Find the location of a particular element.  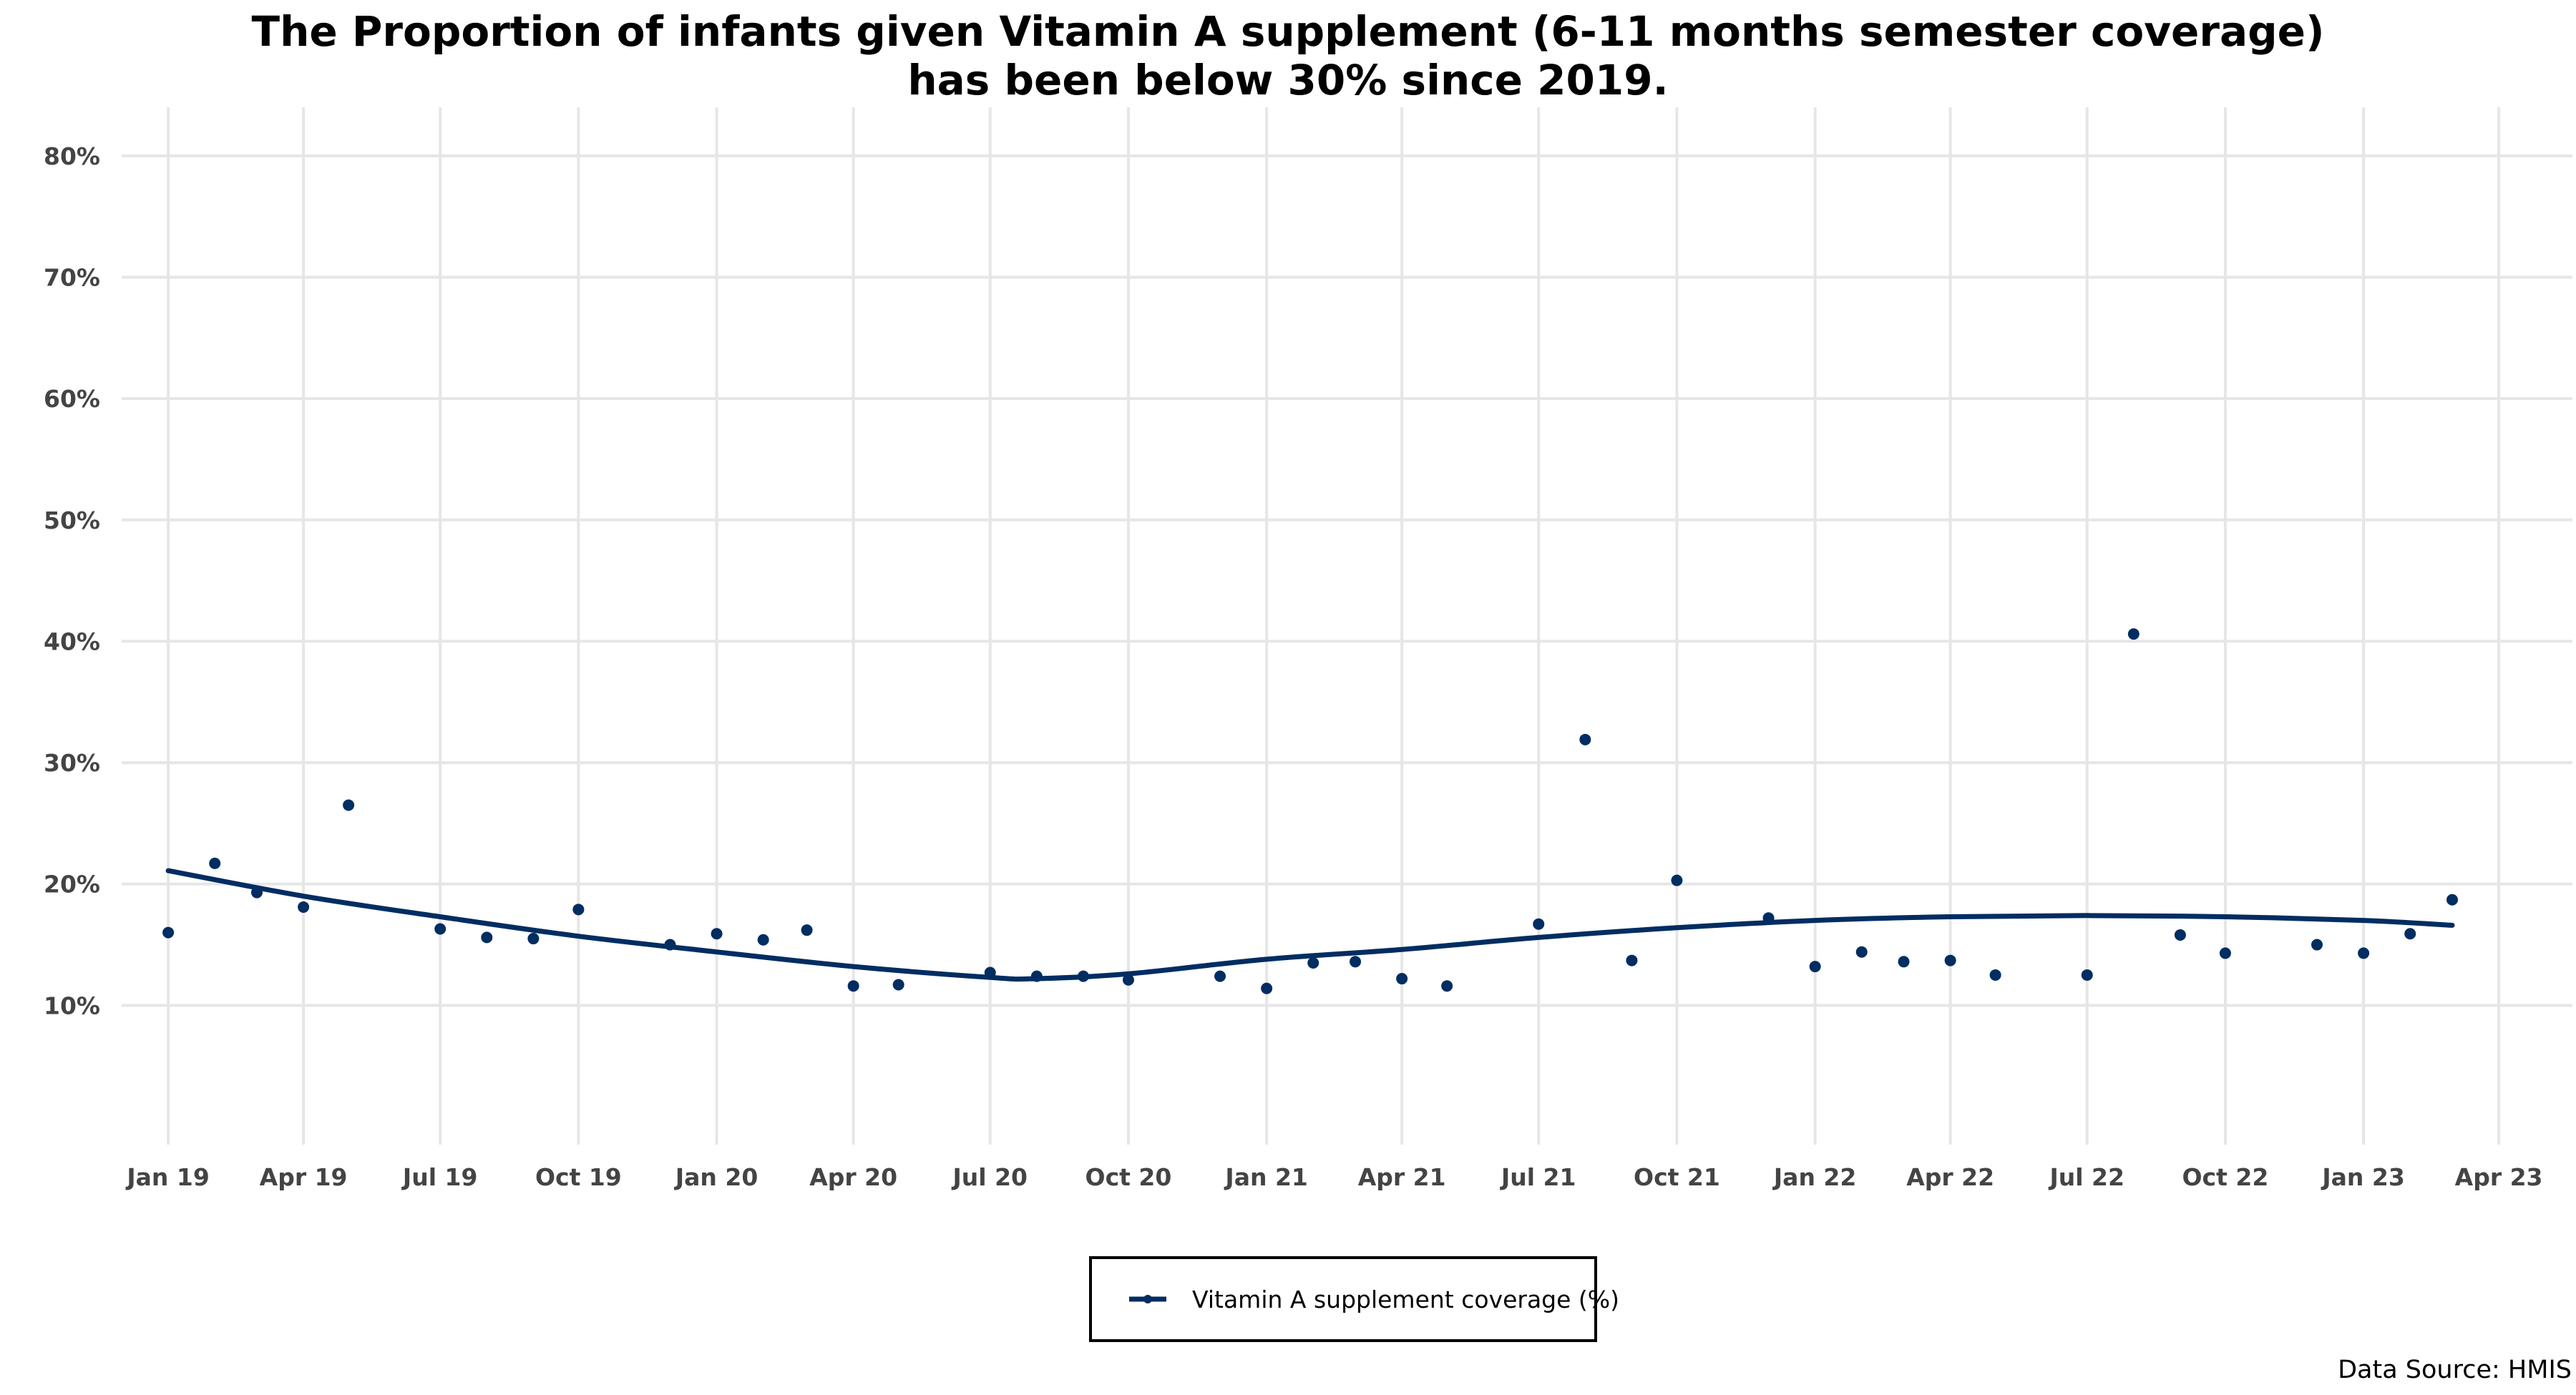

y-tick-label: 10% is located at coordinates (72, 1006).